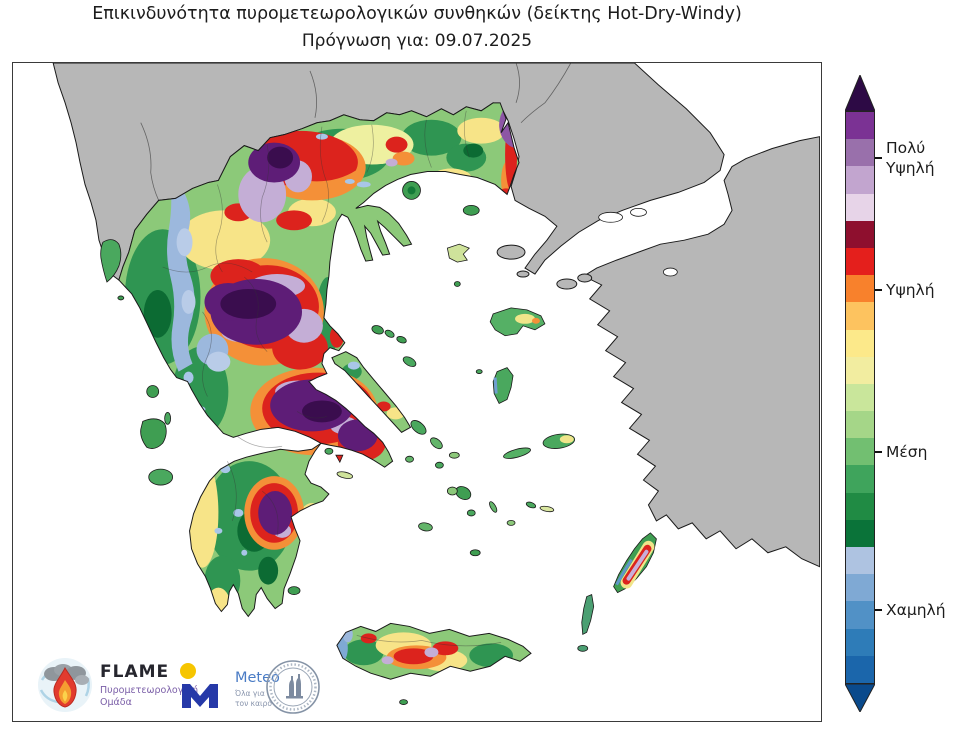 The image size is (960, 735). What do you see at coordinates (588, 615) in the screenshot?
I see `karpathos-island` at bounding box center [588, 615].